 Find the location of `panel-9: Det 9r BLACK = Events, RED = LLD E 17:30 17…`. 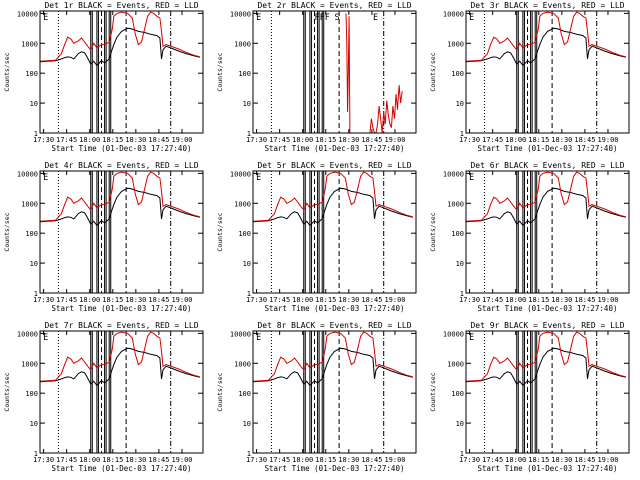

panel-9: Det 9r BLACK = Events, RED = LLD E 17:30 17… is located at coordinates (529, 397).